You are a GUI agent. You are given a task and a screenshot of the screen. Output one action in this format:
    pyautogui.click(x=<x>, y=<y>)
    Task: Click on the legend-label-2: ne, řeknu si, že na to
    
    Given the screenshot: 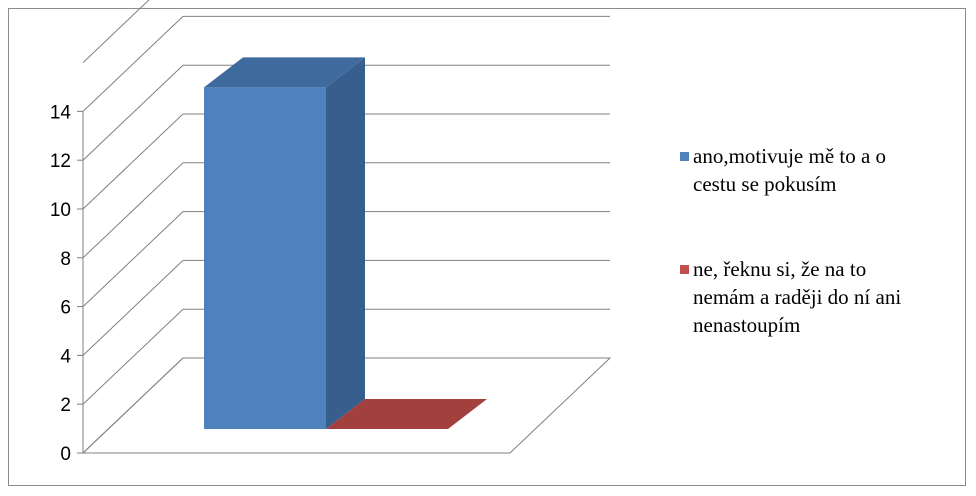 What is the action you would take?
    pyautogui.click(x=779, y=269)
    